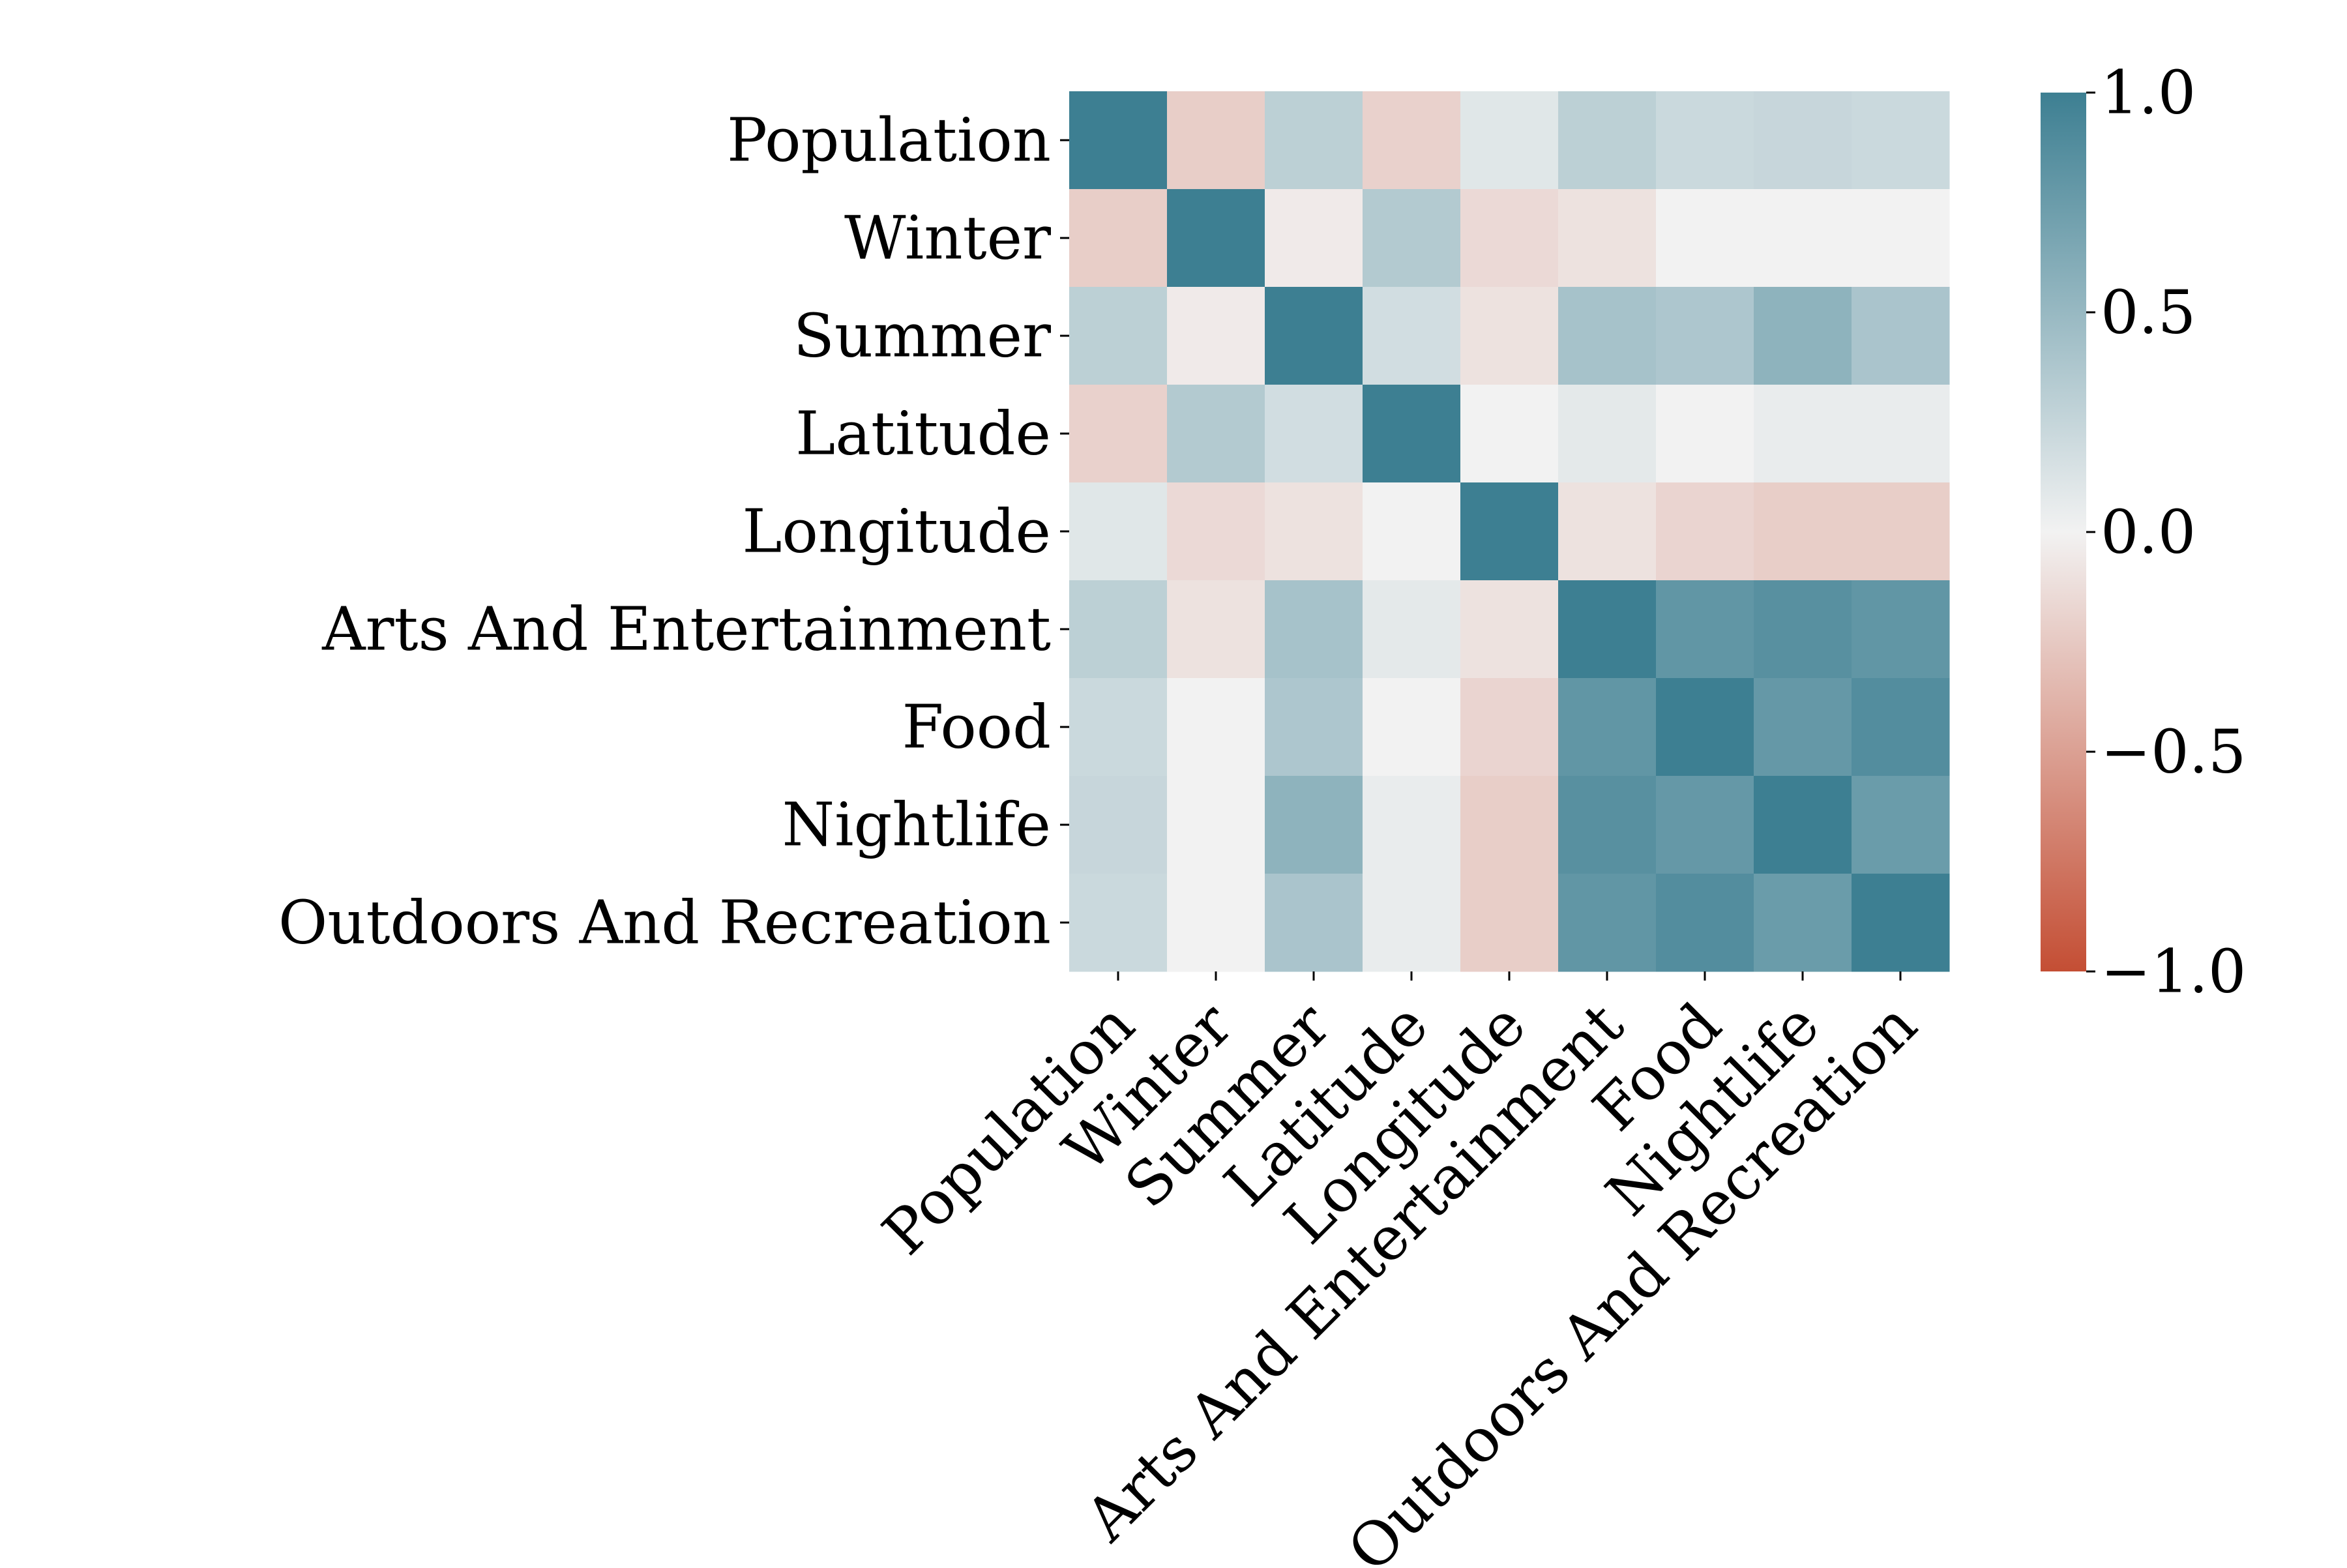 Image resolution: width=2347 pixels, height=1568 pixels. Describe the element at coordinates (977, 727) in the screenshot. I see `y-tick-label-food: Food` at that location.